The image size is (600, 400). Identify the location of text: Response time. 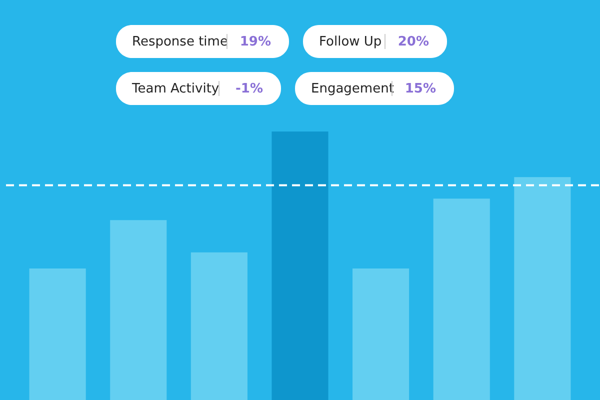
(180, 42).